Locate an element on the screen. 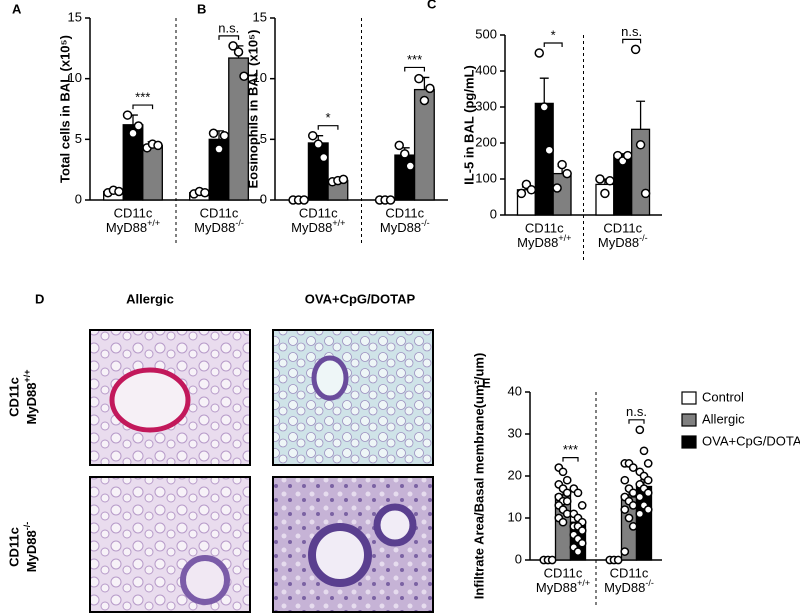  y-tick-label: 15 is located at coordinates (75, 16).